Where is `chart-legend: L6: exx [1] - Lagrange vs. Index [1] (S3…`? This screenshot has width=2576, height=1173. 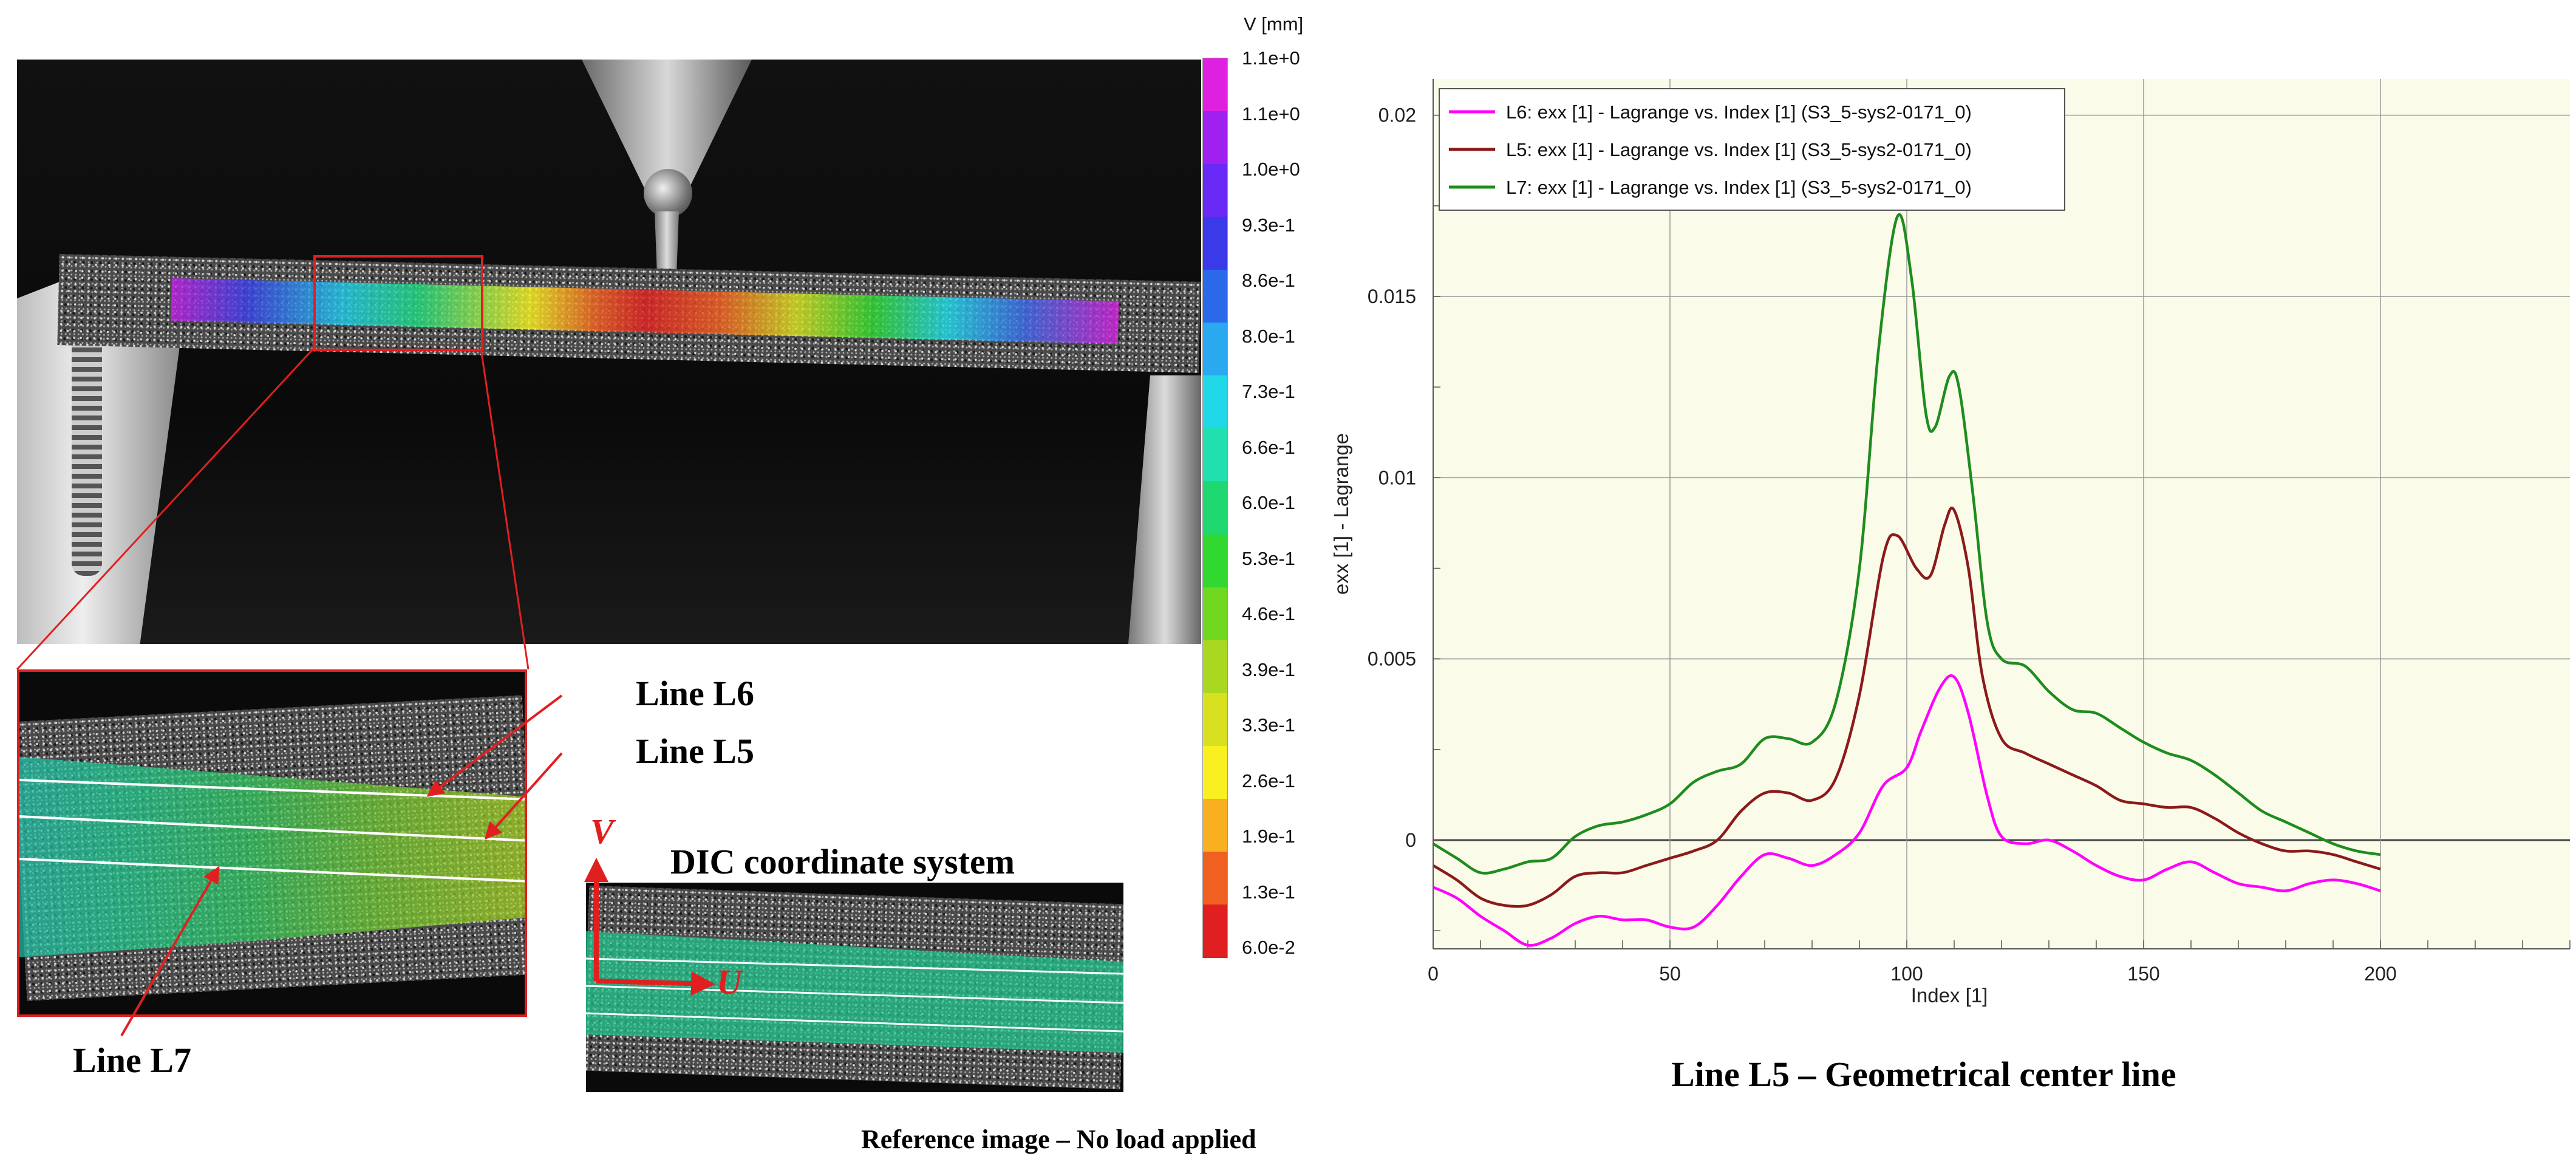 chart-legend: L6: exx [1] - Lagrange vs. Index [1] (S3… is located at coordinates (1752, 149).